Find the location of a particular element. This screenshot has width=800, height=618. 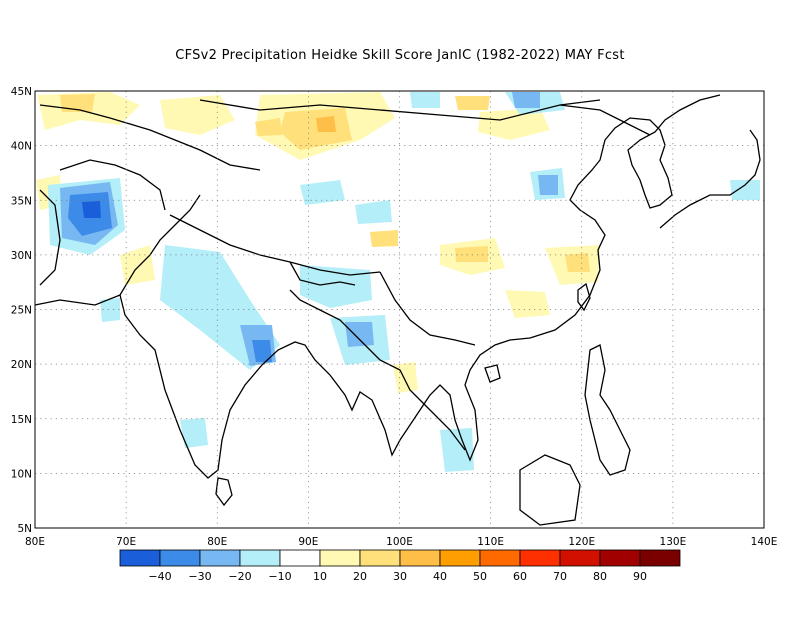

colorbar-label: −40 is located at coordinates (159, 576).